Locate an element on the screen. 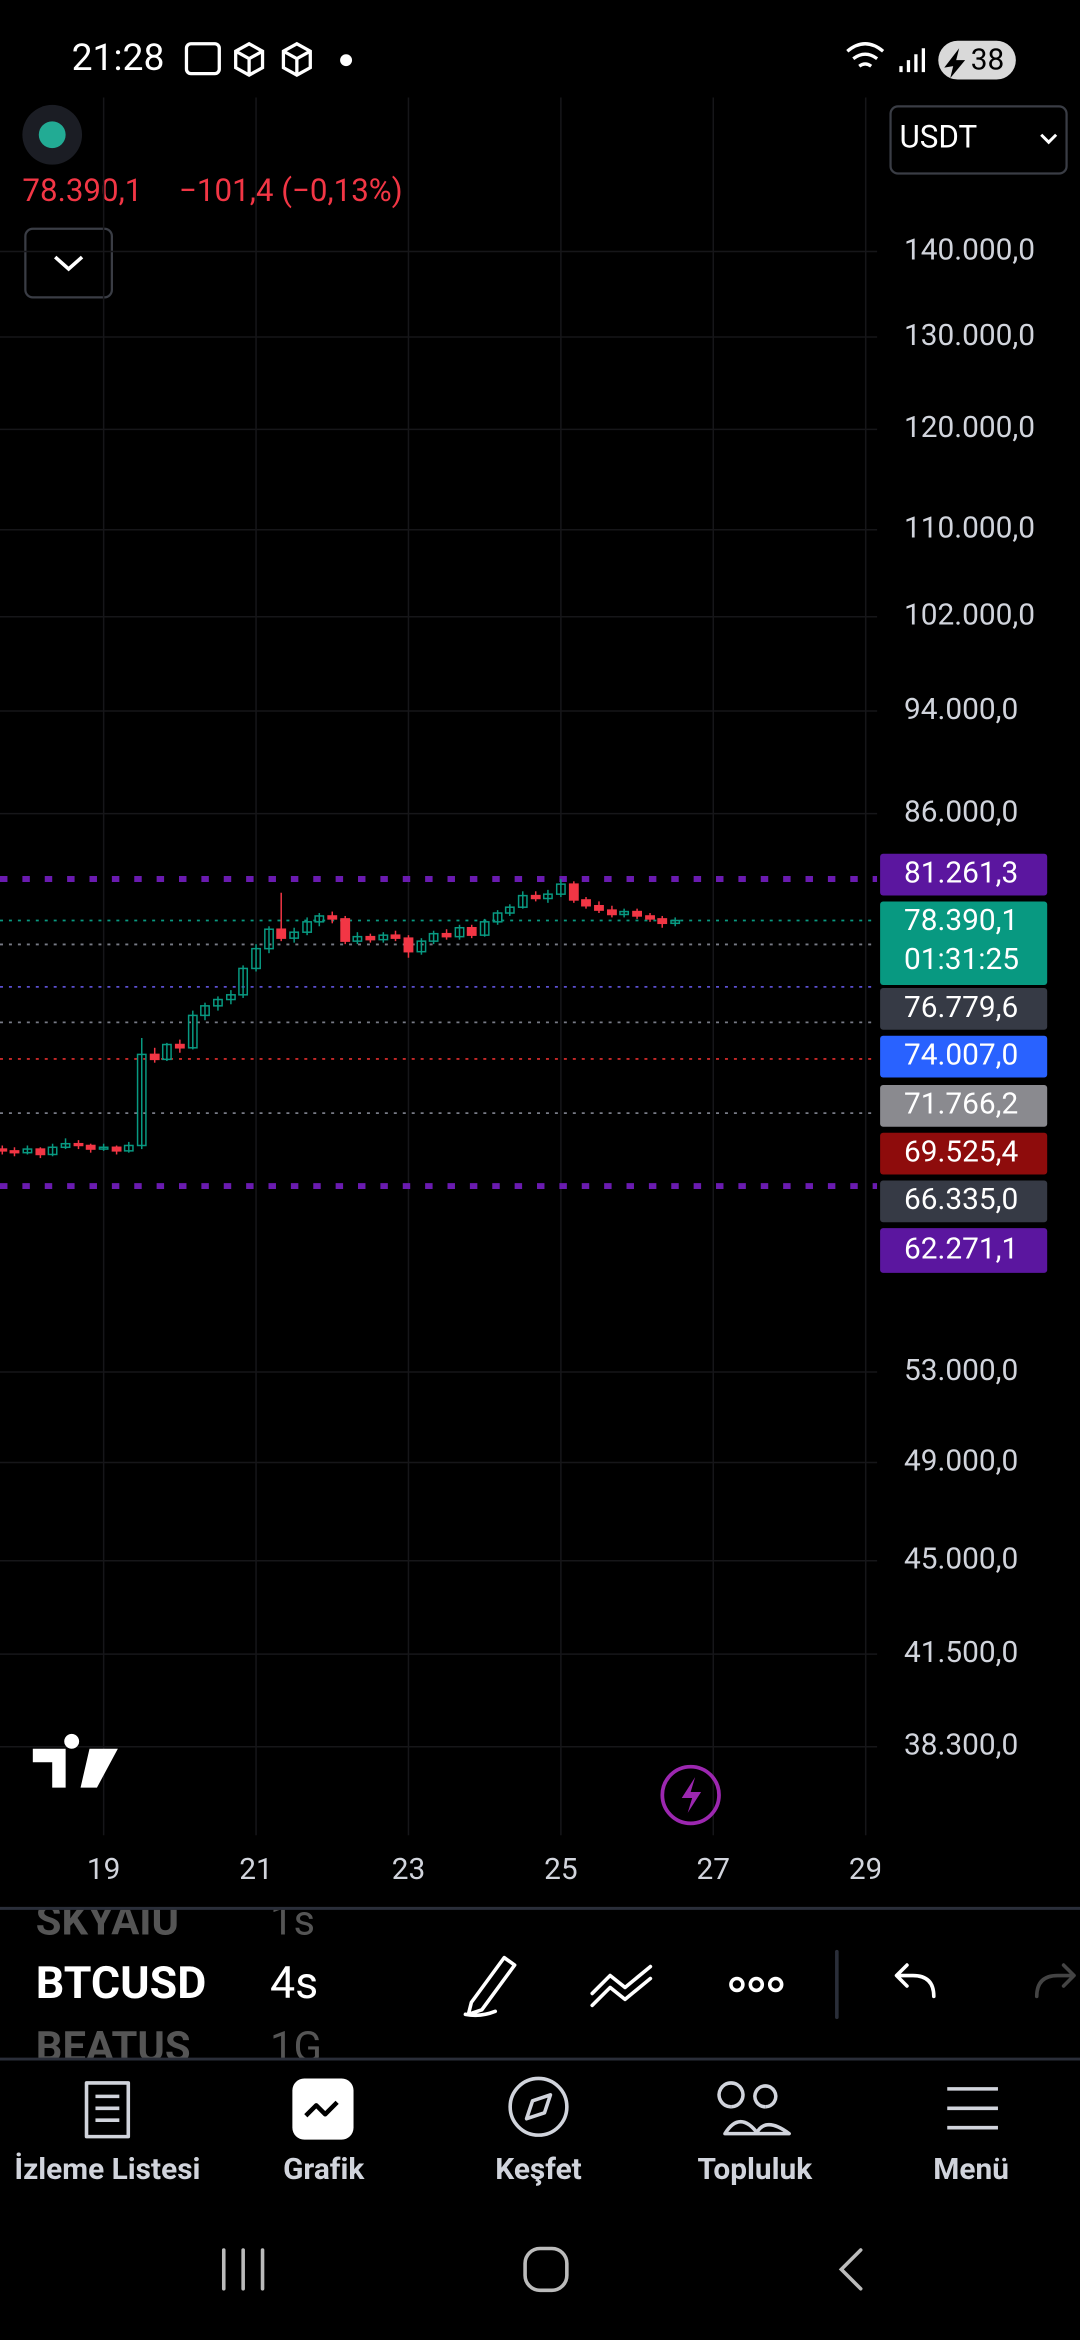  nav-label: Grafik is located at coordinates (324, 2169).